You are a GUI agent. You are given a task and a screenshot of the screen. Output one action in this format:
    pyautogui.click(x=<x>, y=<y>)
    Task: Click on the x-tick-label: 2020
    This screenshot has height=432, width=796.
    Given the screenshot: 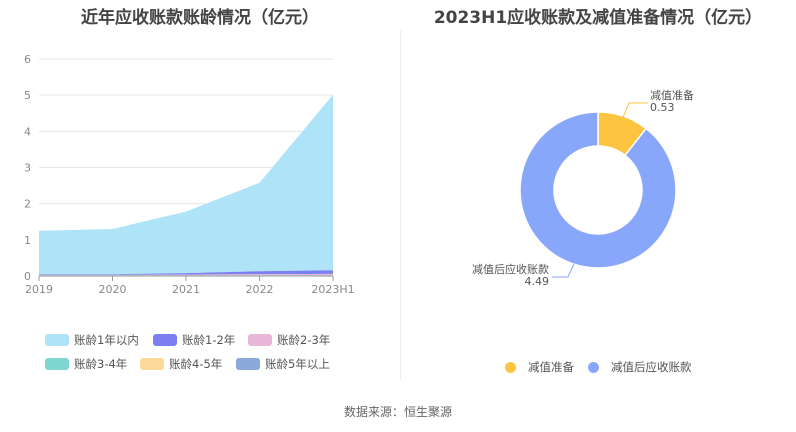 What is the action you would take?
    pyautogui.click(x=113, y=289)
    